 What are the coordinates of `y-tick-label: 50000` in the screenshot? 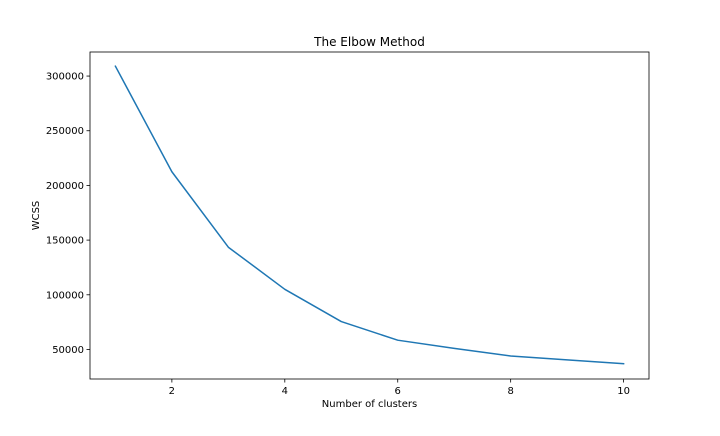 It's located at (68, 350).